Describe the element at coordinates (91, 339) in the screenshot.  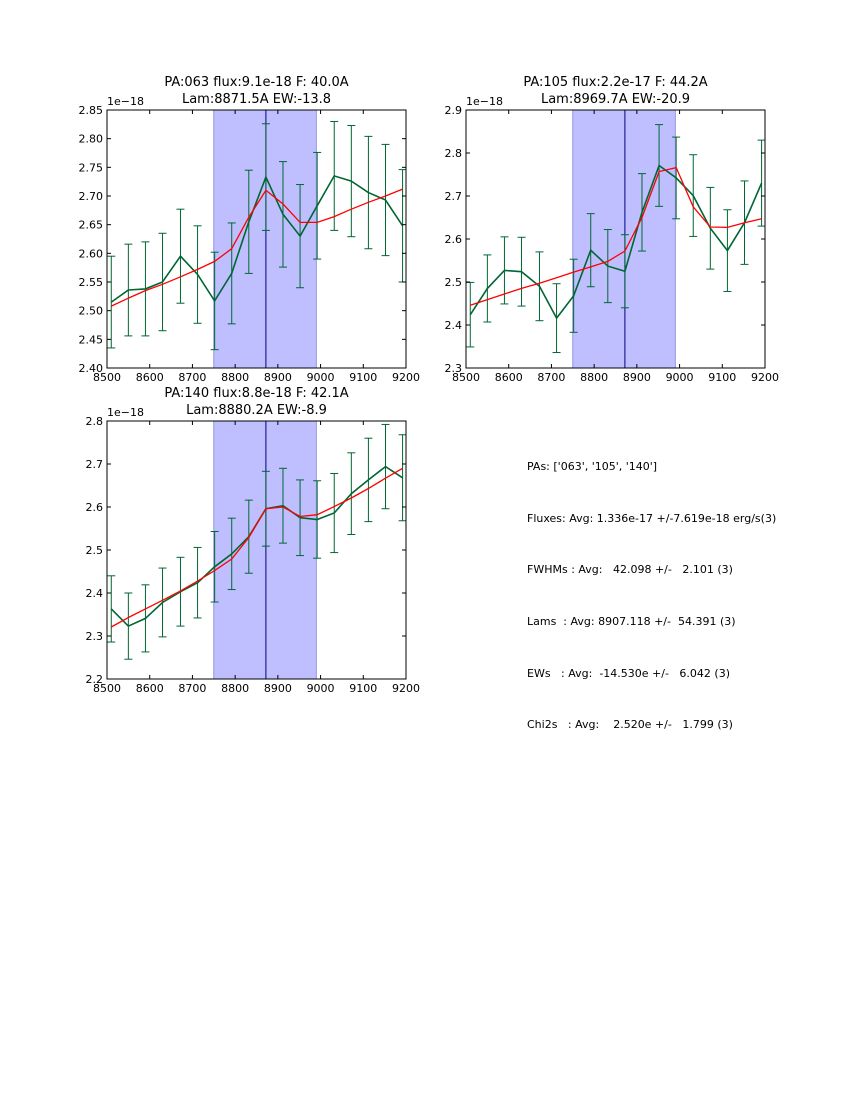
I see `y-tick-label: 2.45` at that location.